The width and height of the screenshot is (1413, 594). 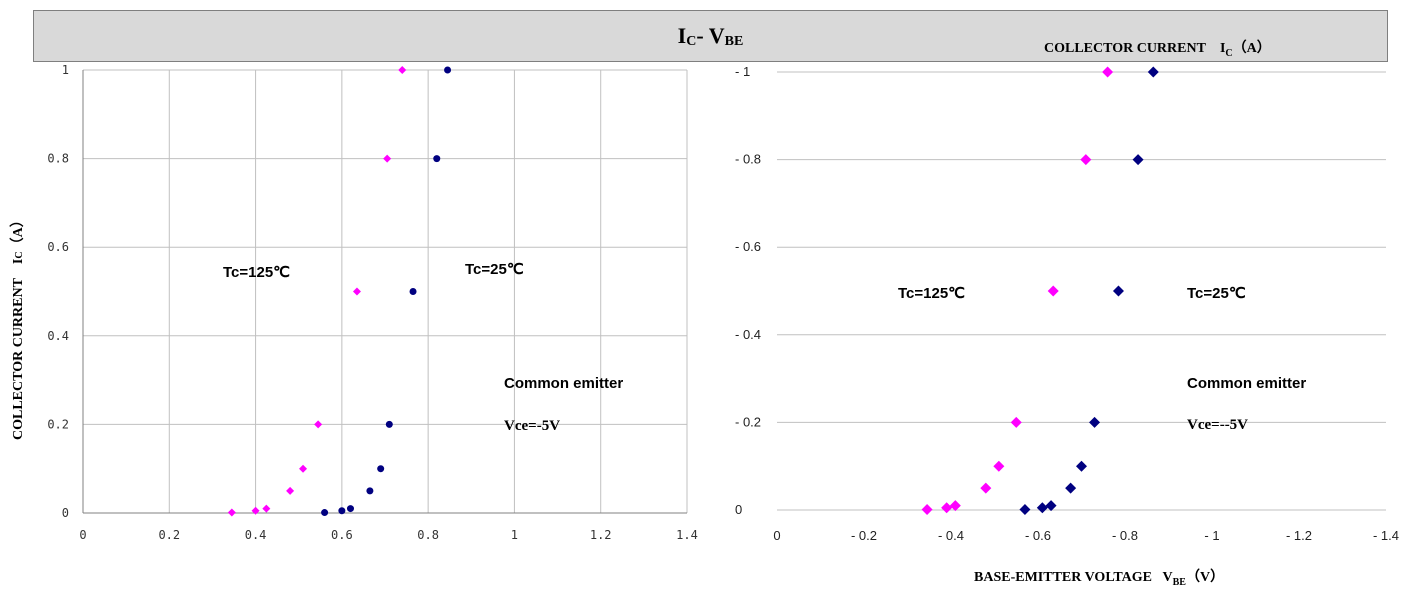 What do you see at coordinates (342, 535) in the screenshot?
I see `left-chart-x-tick-label: 0.6` at bounding box center [342, 535].